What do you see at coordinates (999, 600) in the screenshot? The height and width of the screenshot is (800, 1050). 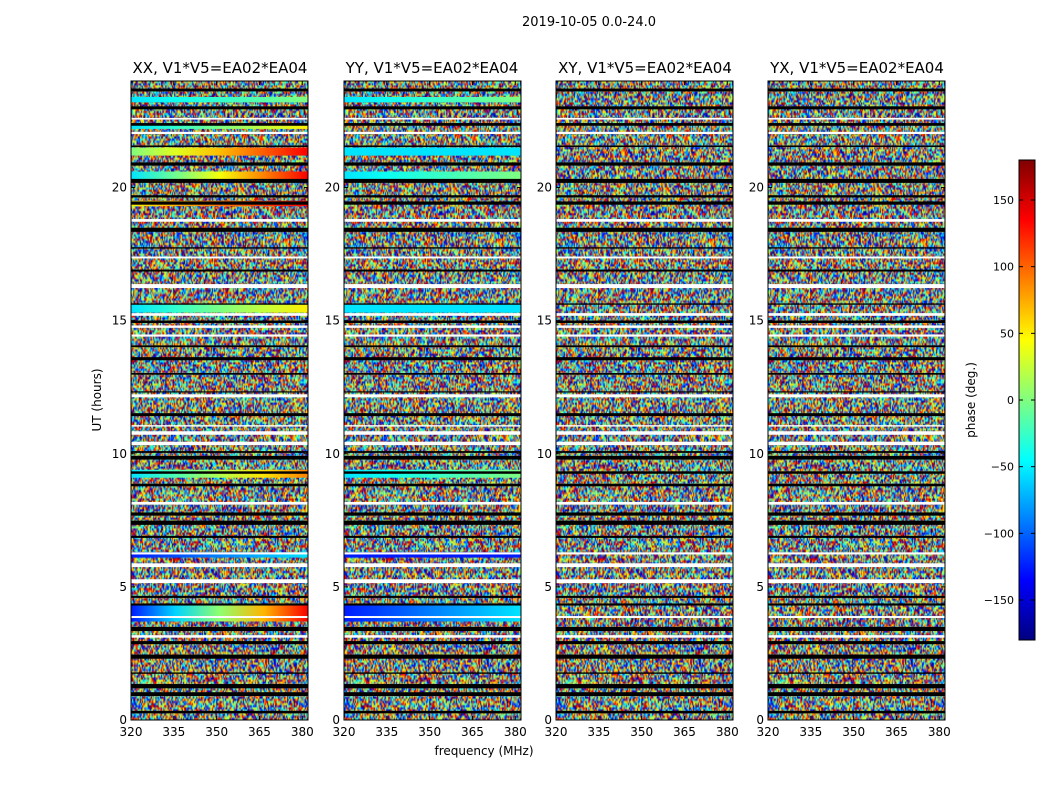 I see `colorbar-tick-label: −150` at bounding box center [999, 600].